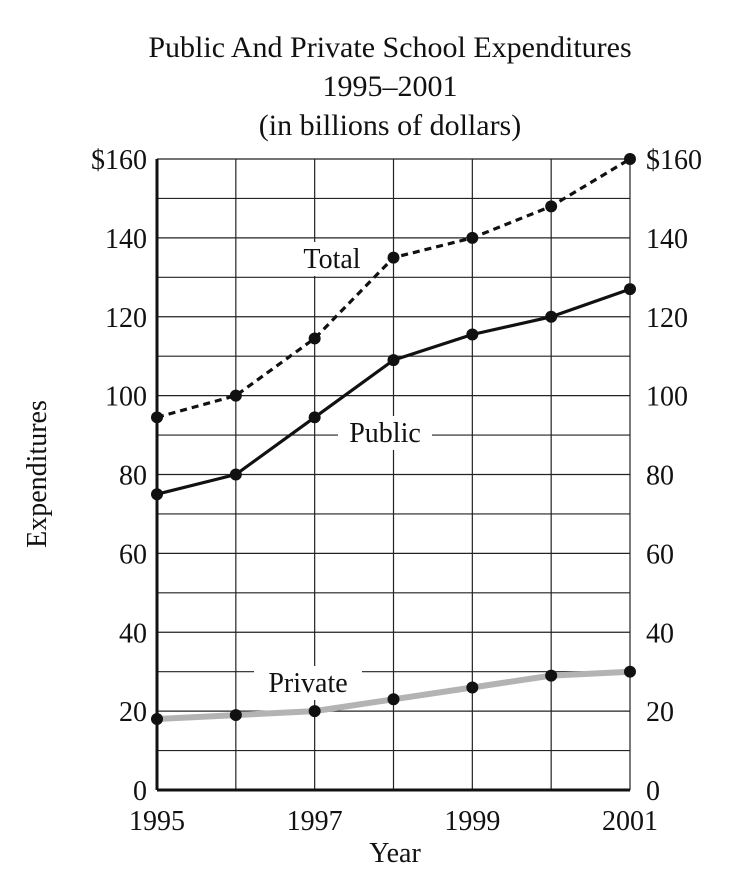  What do you see at coordinates (395, 853) in the screenshot?
I see `x-axis-title: Year` at bounding box center [395, 853].